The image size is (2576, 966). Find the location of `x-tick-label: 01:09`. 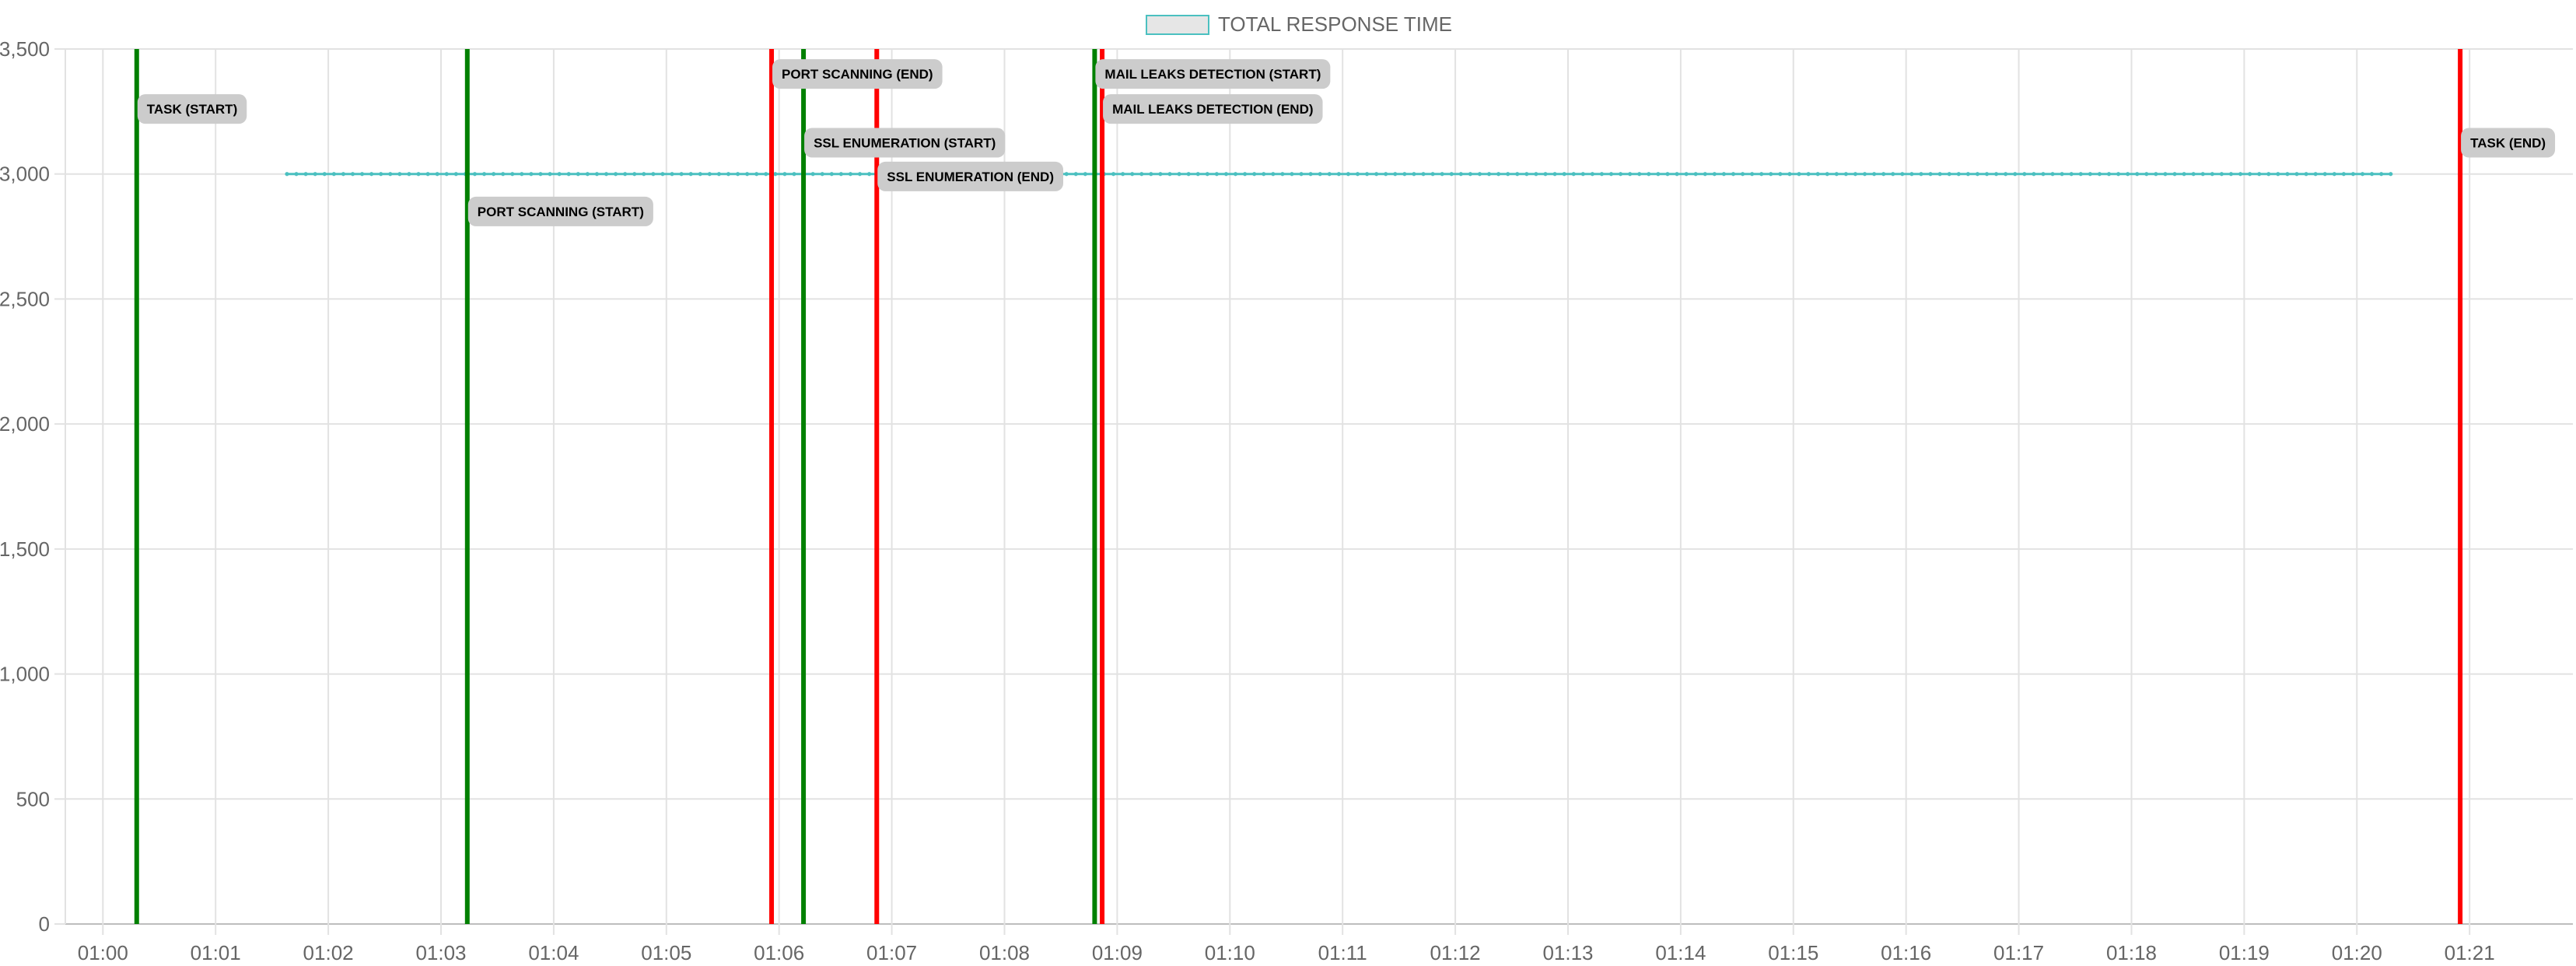

x-tick-label: 01:09 is located at coordinates (1118, 953).